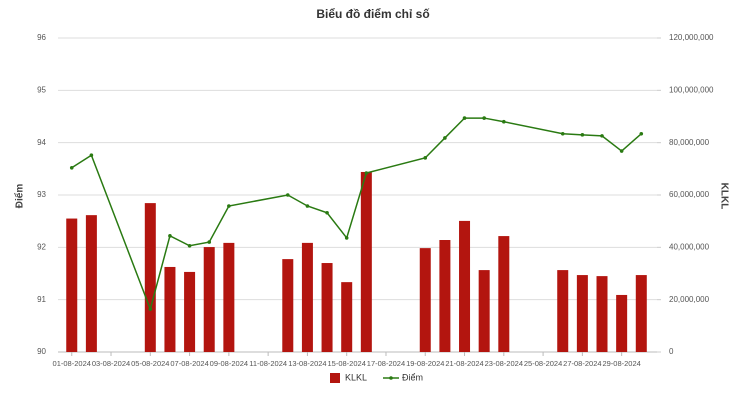 The height and width of the screenshot is (400, 747). What do you see at coordinates (189, 363) in the screenshot?
I see `x-tick-label: 07-08-2024` at bounding box center [189, 363].